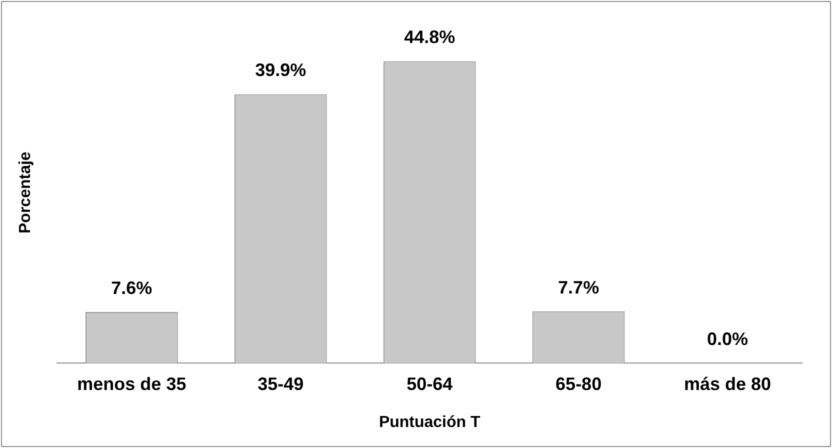 The image size is (832, 448). What do you see at coordinates (131, 384) in the screenshot?
I see `x-tick-label: menos de 35` at bounding box center [131, 384].